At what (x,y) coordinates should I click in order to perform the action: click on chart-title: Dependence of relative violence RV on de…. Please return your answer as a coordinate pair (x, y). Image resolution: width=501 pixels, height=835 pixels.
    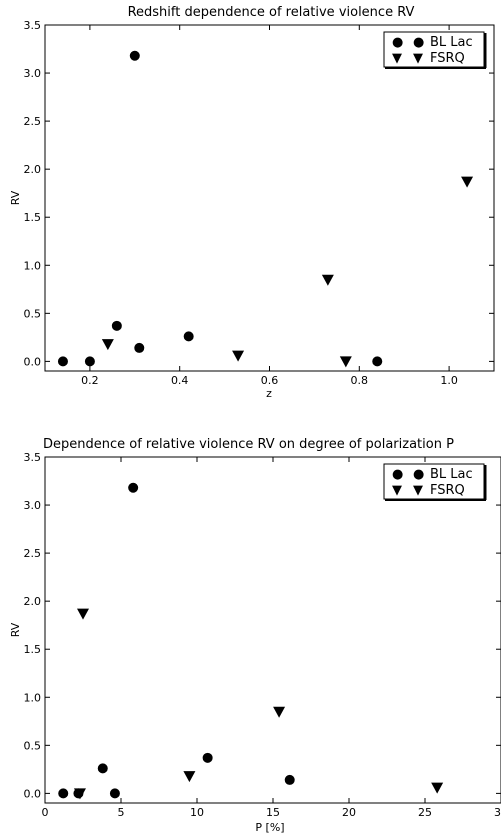
    Looking at the image, I should click on (248, 444).